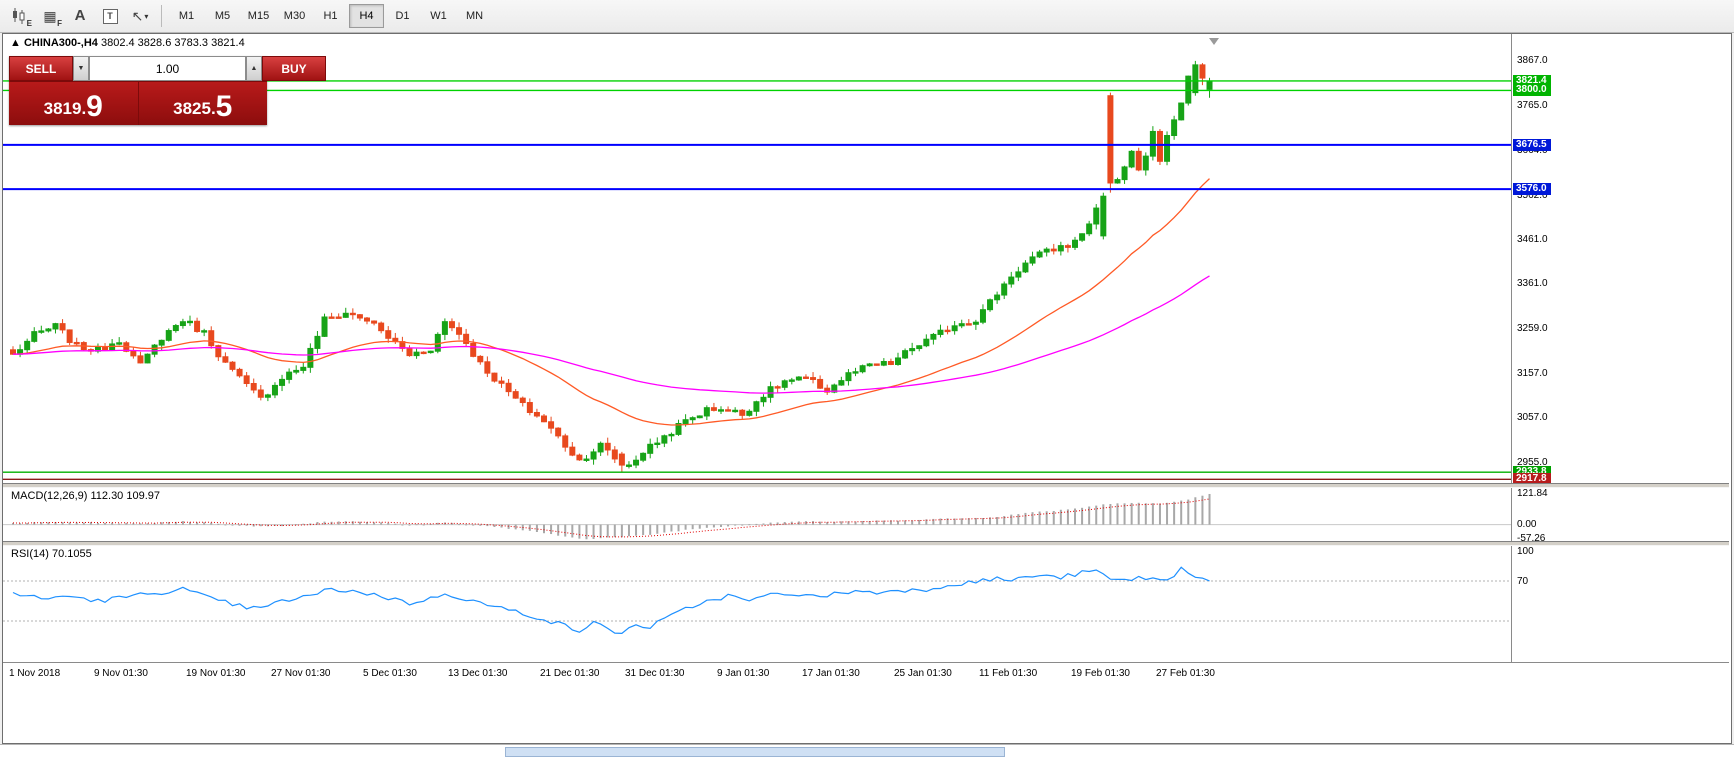 The height and width of the screenshot is (759, 1734). I want to click on bottom-strip, so click(867, 751).